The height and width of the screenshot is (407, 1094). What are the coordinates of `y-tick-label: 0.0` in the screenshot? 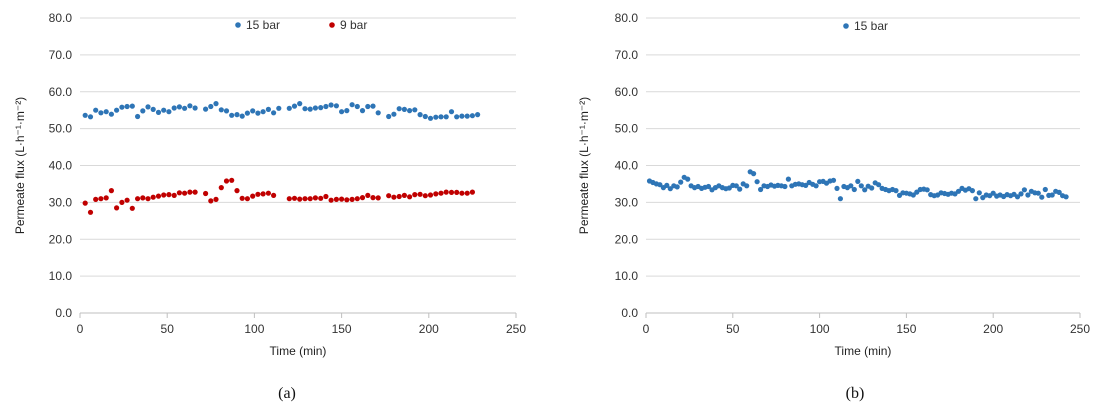 It's located at (629, 313).